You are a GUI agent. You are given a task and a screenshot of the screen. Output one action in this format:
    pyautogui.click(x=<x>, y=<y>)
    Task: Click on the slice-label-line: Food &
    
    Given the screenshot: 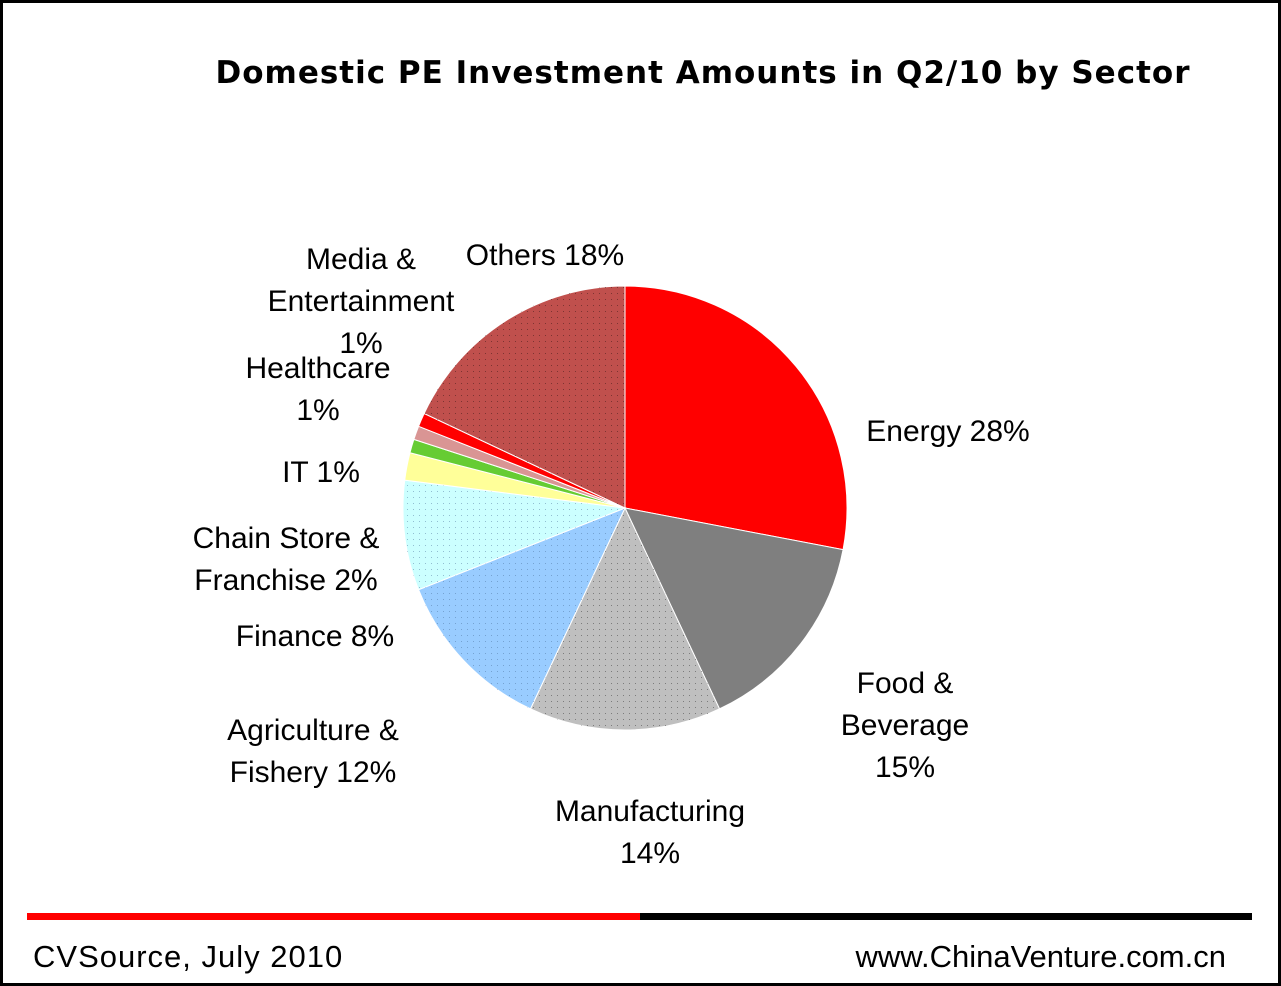 What is the action you would take?
    pyautogui.click(x=905, y=683)
    